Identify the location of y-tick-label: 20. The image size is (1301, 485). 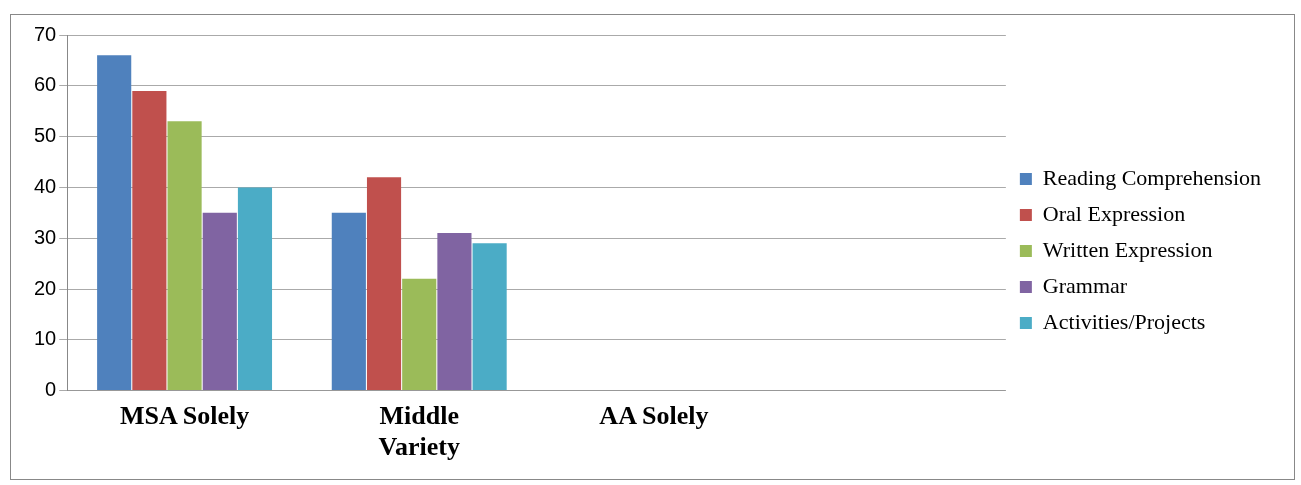
(45, 287).